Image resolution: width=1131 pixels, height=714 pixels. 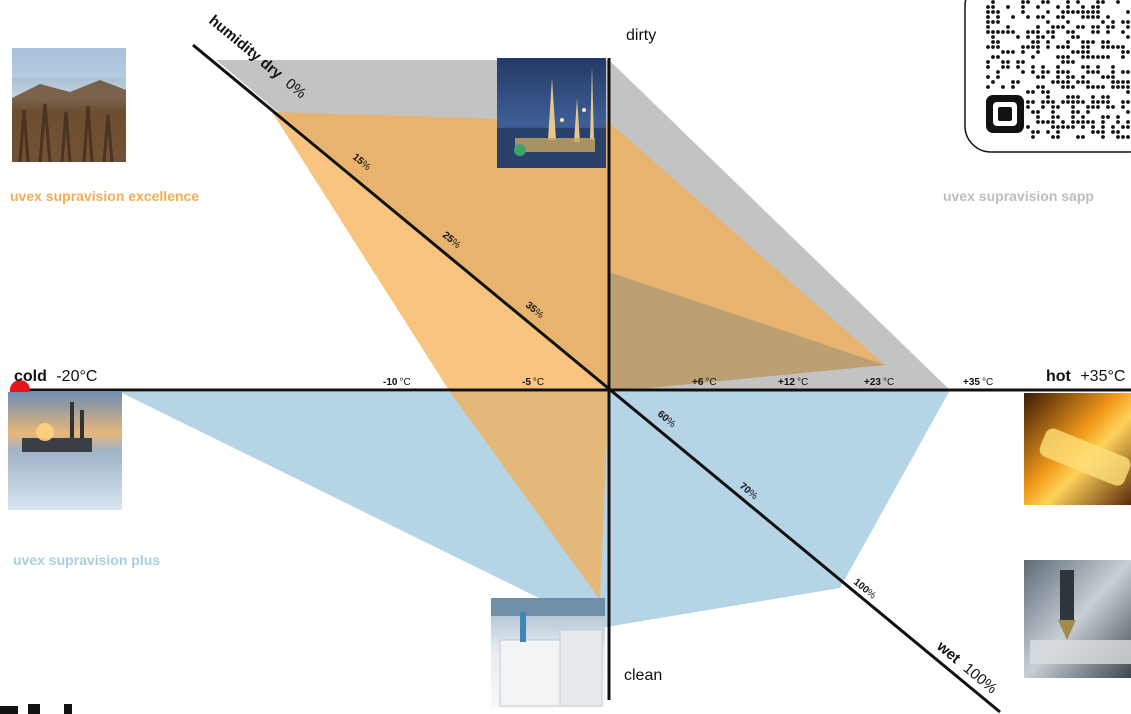 What do you see at coordinates (978, 382) in the screenshot?
I see `temp-tick: +35 °C` at bounding box center [978, 382].